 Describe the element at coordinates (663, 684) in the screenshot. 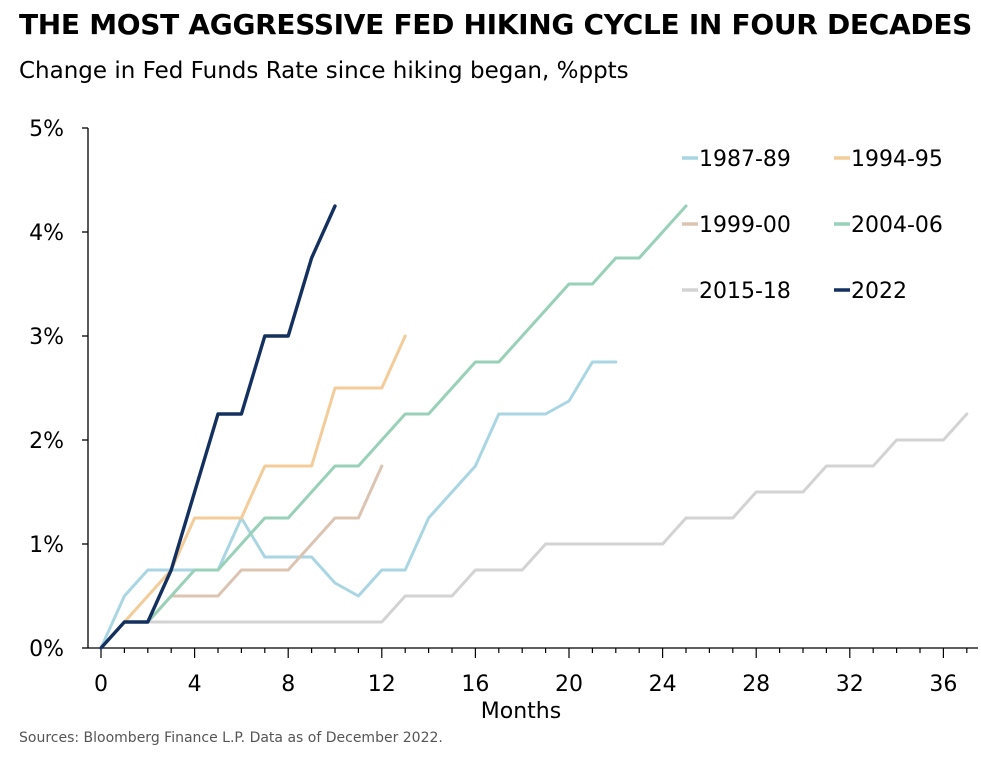

I see `x-tick-label: 24` at that location.